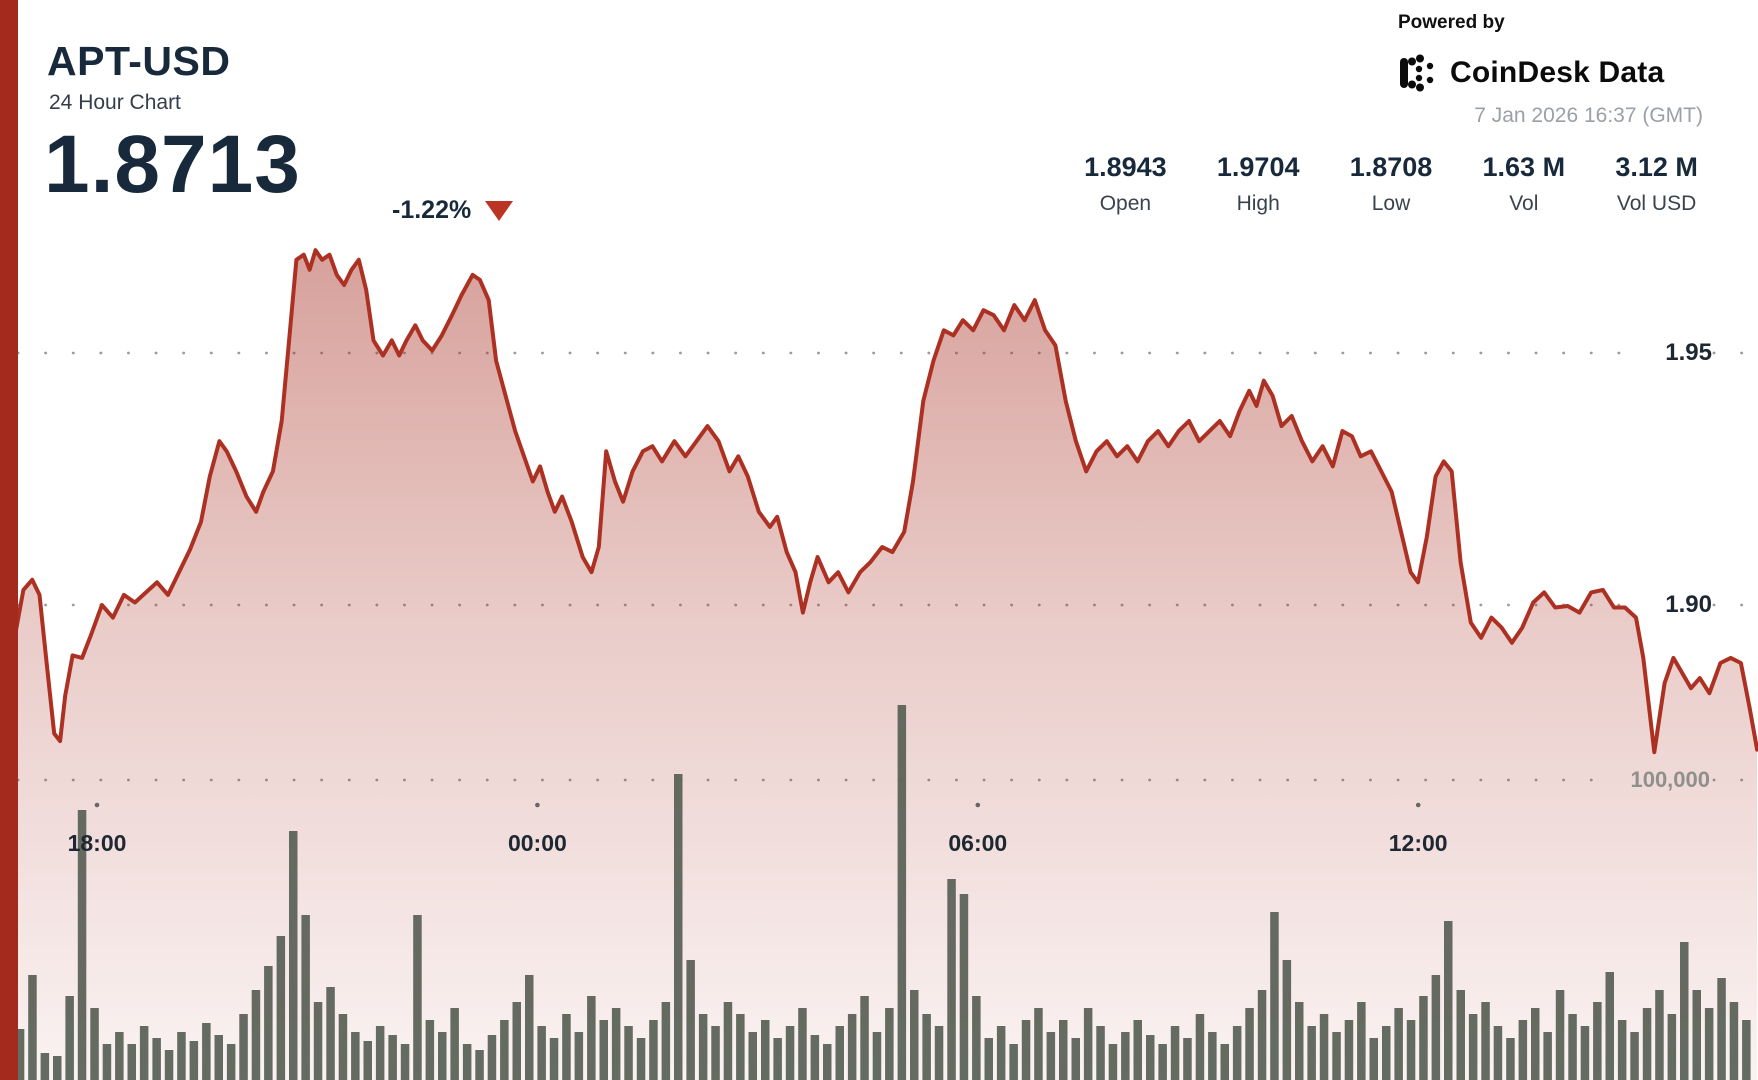  Describe the element at coordinates (1451, 22) in the screenshot. I see `powered-by-label: Powered by` at that location.